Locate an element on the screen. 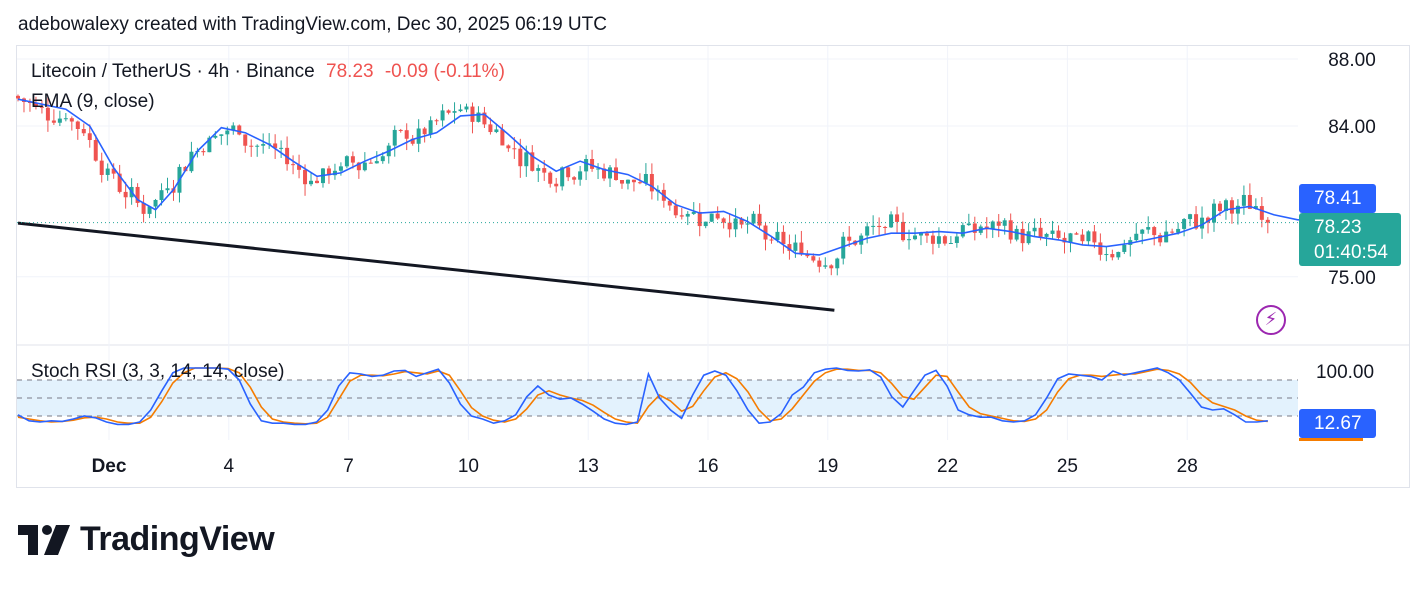 The height and width of the screenshot is (591, 1428). trend-line is located at coordinates (426, 266).